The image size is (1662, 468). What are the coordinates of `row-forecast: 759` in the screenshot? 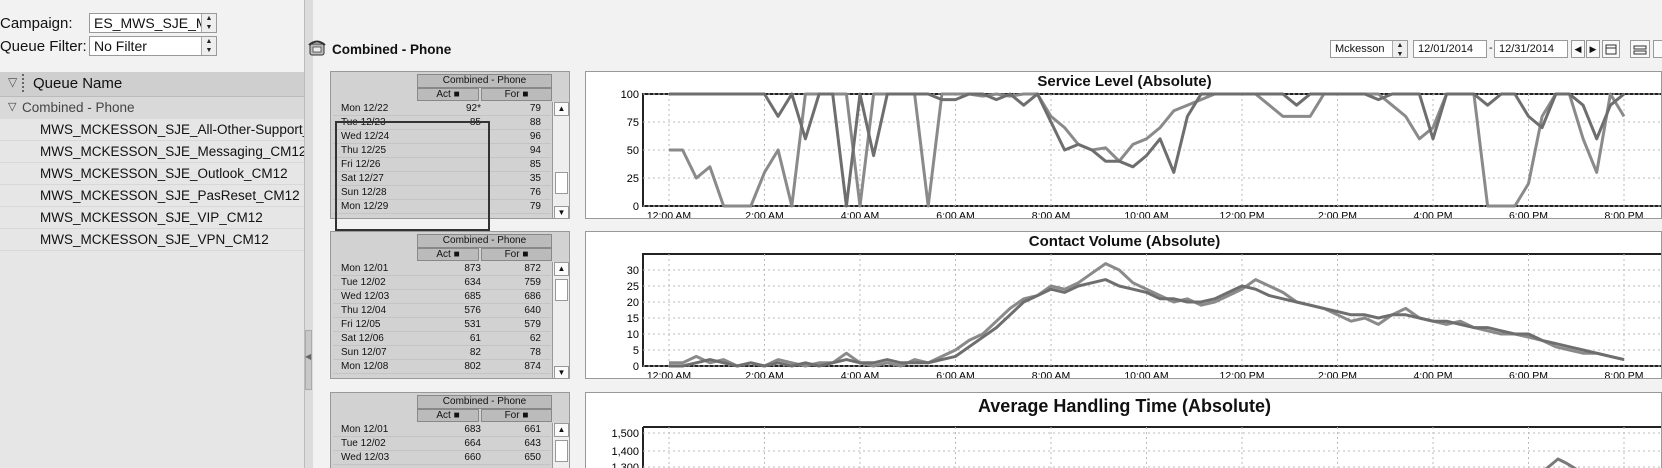 It's located at (532, 282).